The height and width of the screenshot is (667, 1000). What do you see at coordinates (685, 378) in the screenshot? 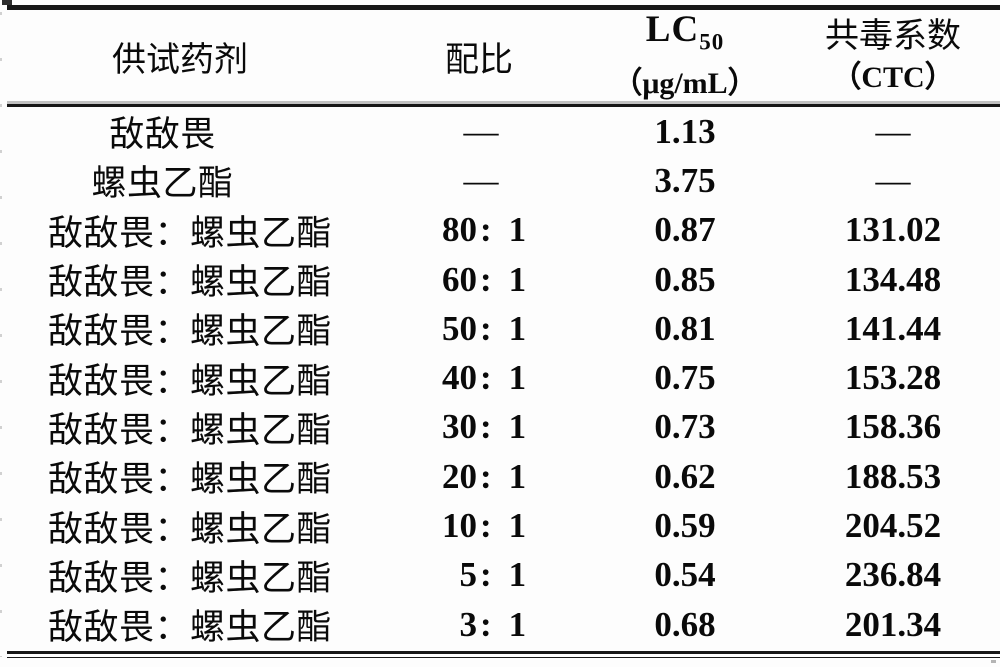
I see `cell-lc50: 0.75` at bounding box center [685, 378].